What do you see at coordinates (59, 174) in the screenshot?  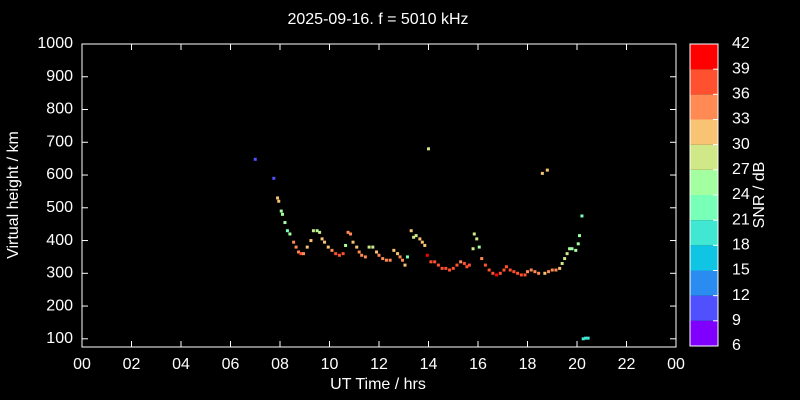 I see `y-tick-label: 600` at bounding box center [59, 174].